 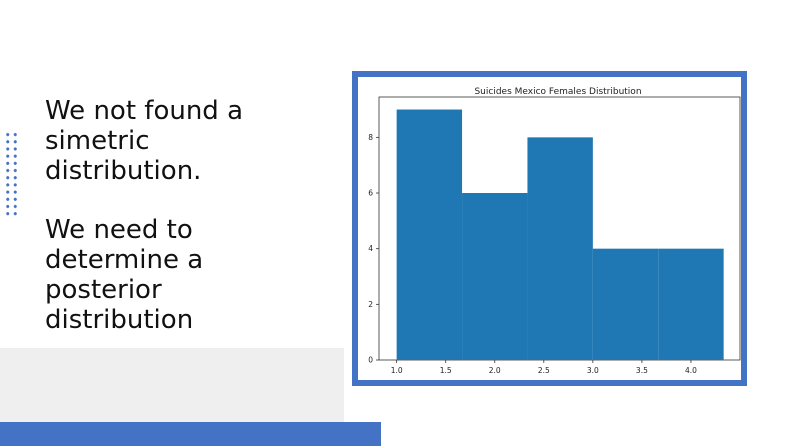 I want to click on blue-accent-bar, so click(x=190, y=434).